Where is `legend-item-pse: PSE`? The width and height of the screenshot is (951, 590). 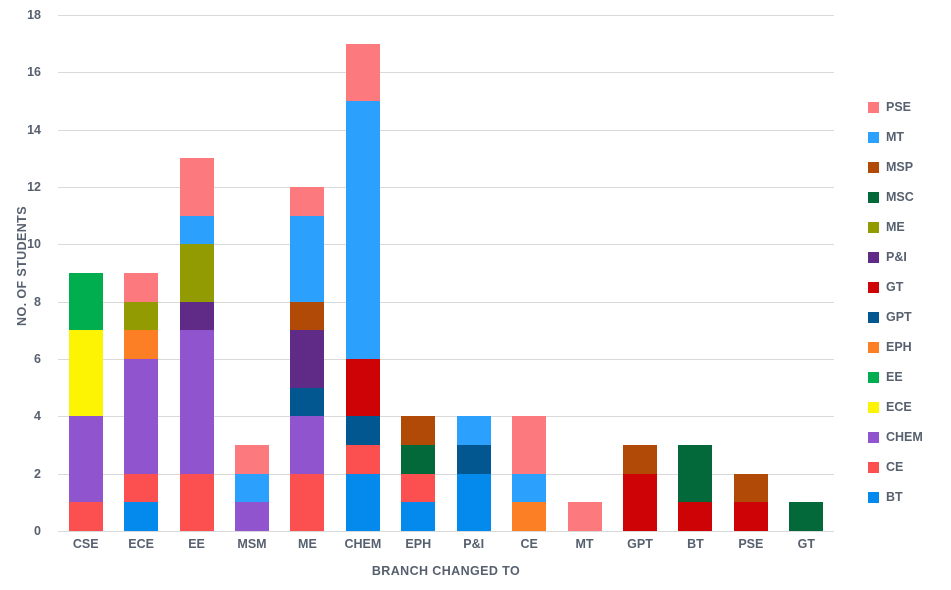
legend-item-pse: PSE is located at coordinates (908, 107).